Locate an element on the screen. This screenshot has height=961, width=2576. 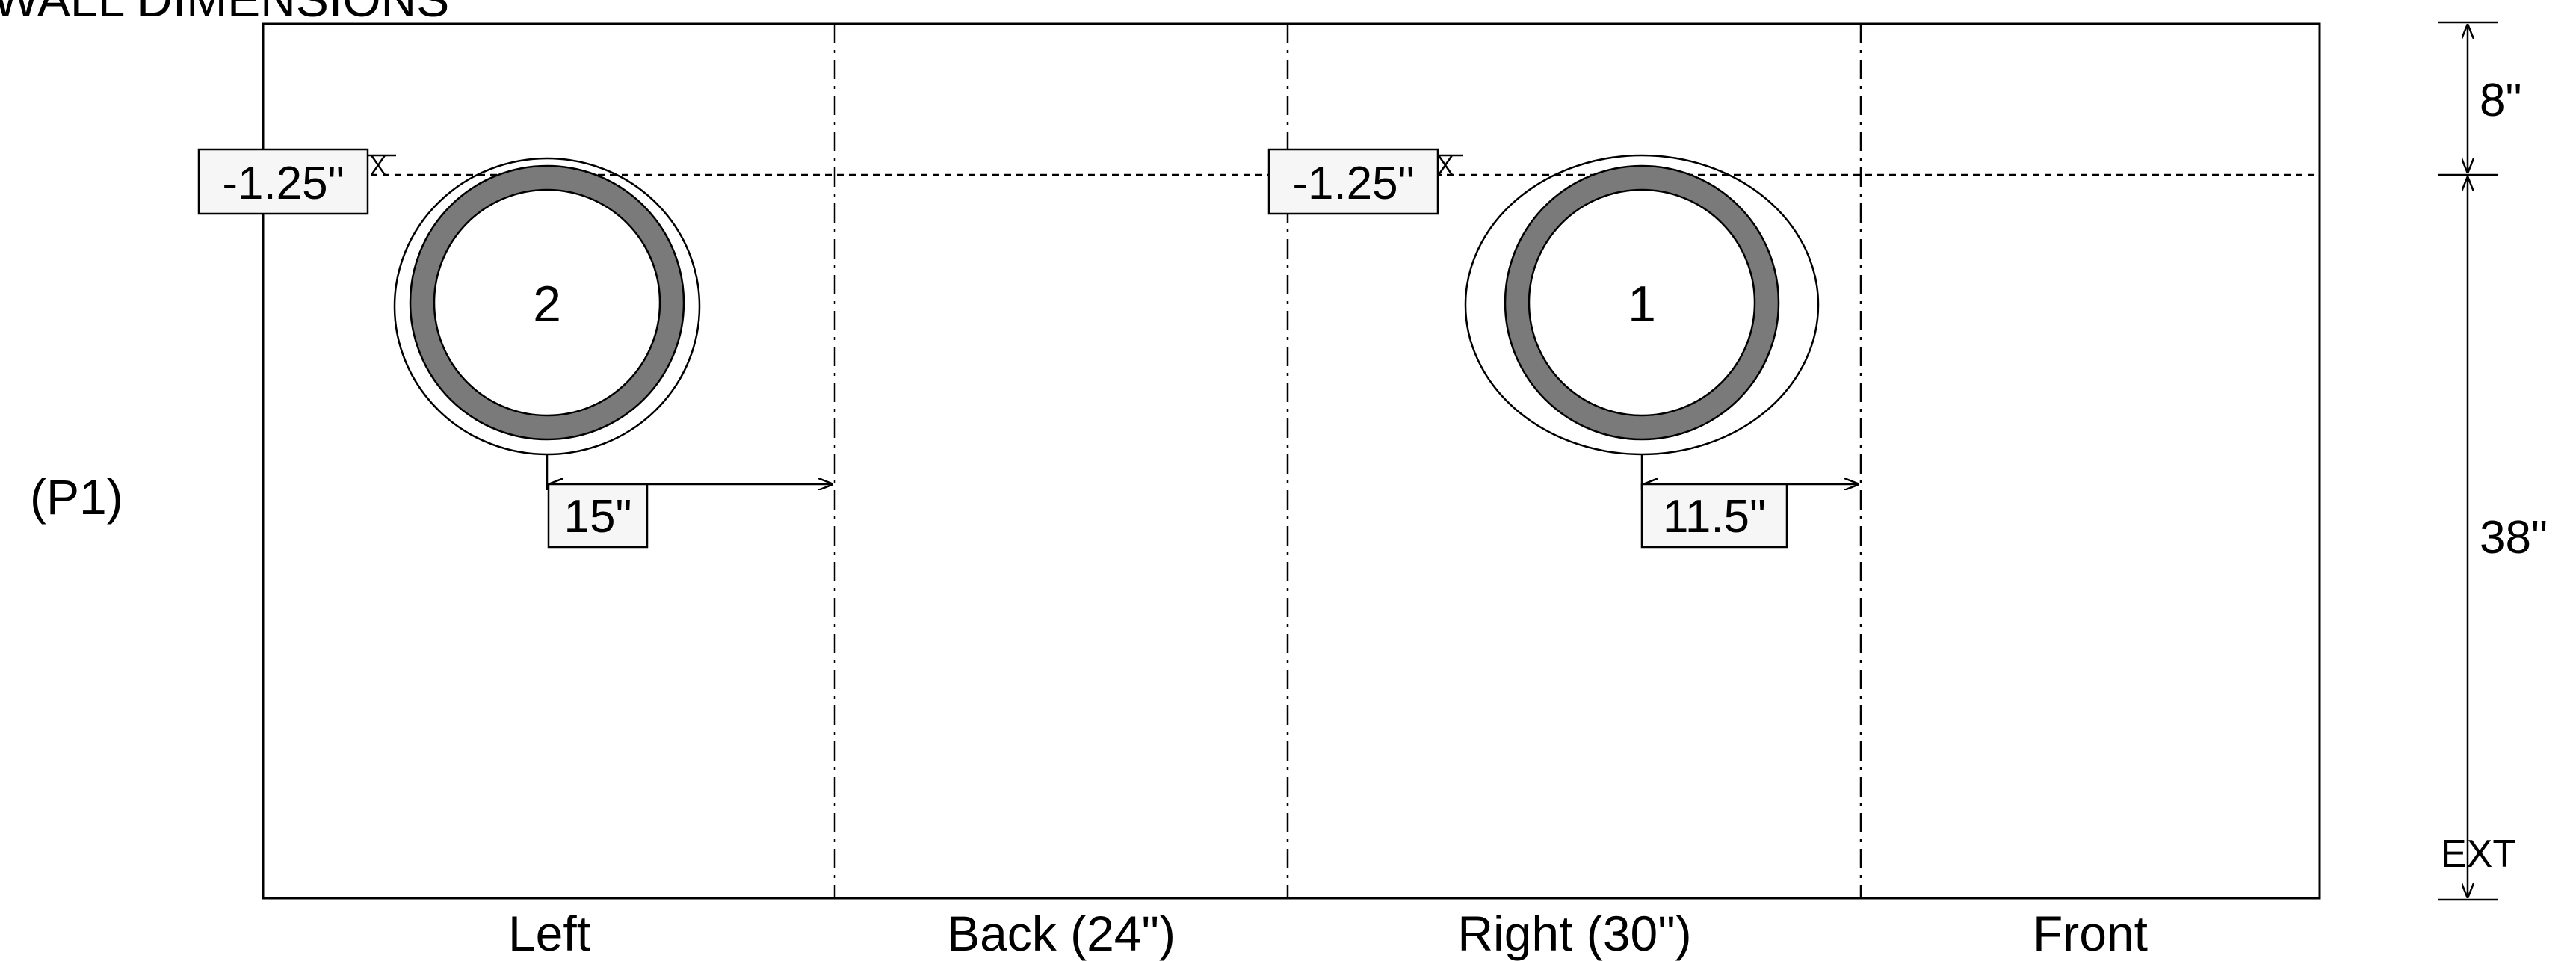
panel-label: (P1) is located at coordinates (77, 497).